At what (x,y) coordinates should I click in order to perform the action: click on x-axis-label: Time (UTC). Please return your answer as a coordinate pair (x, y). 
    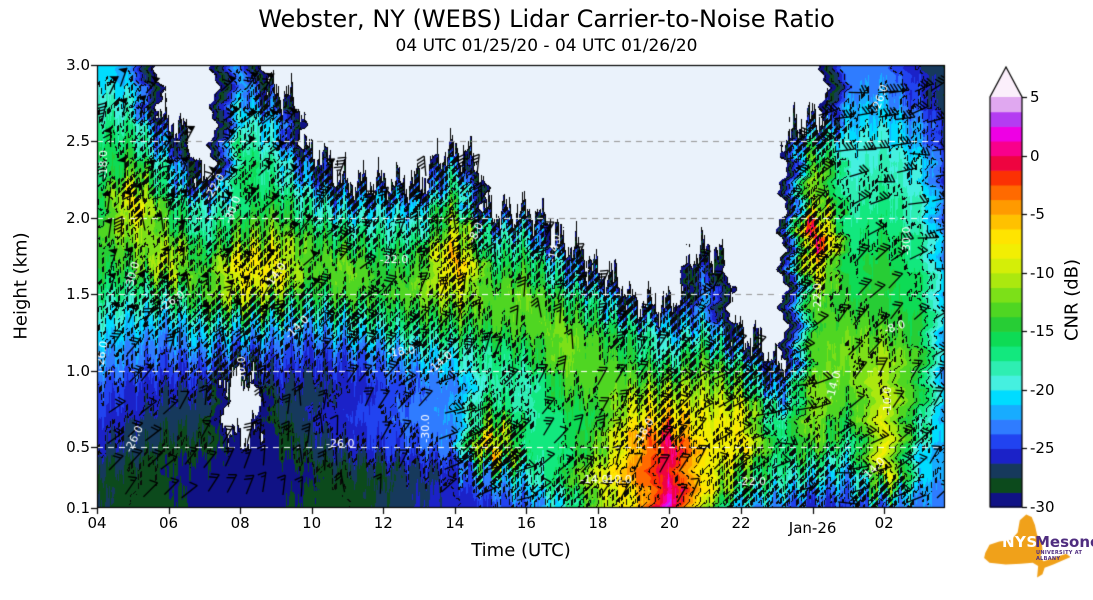
    Looking at the image, I should click on (521, 550).